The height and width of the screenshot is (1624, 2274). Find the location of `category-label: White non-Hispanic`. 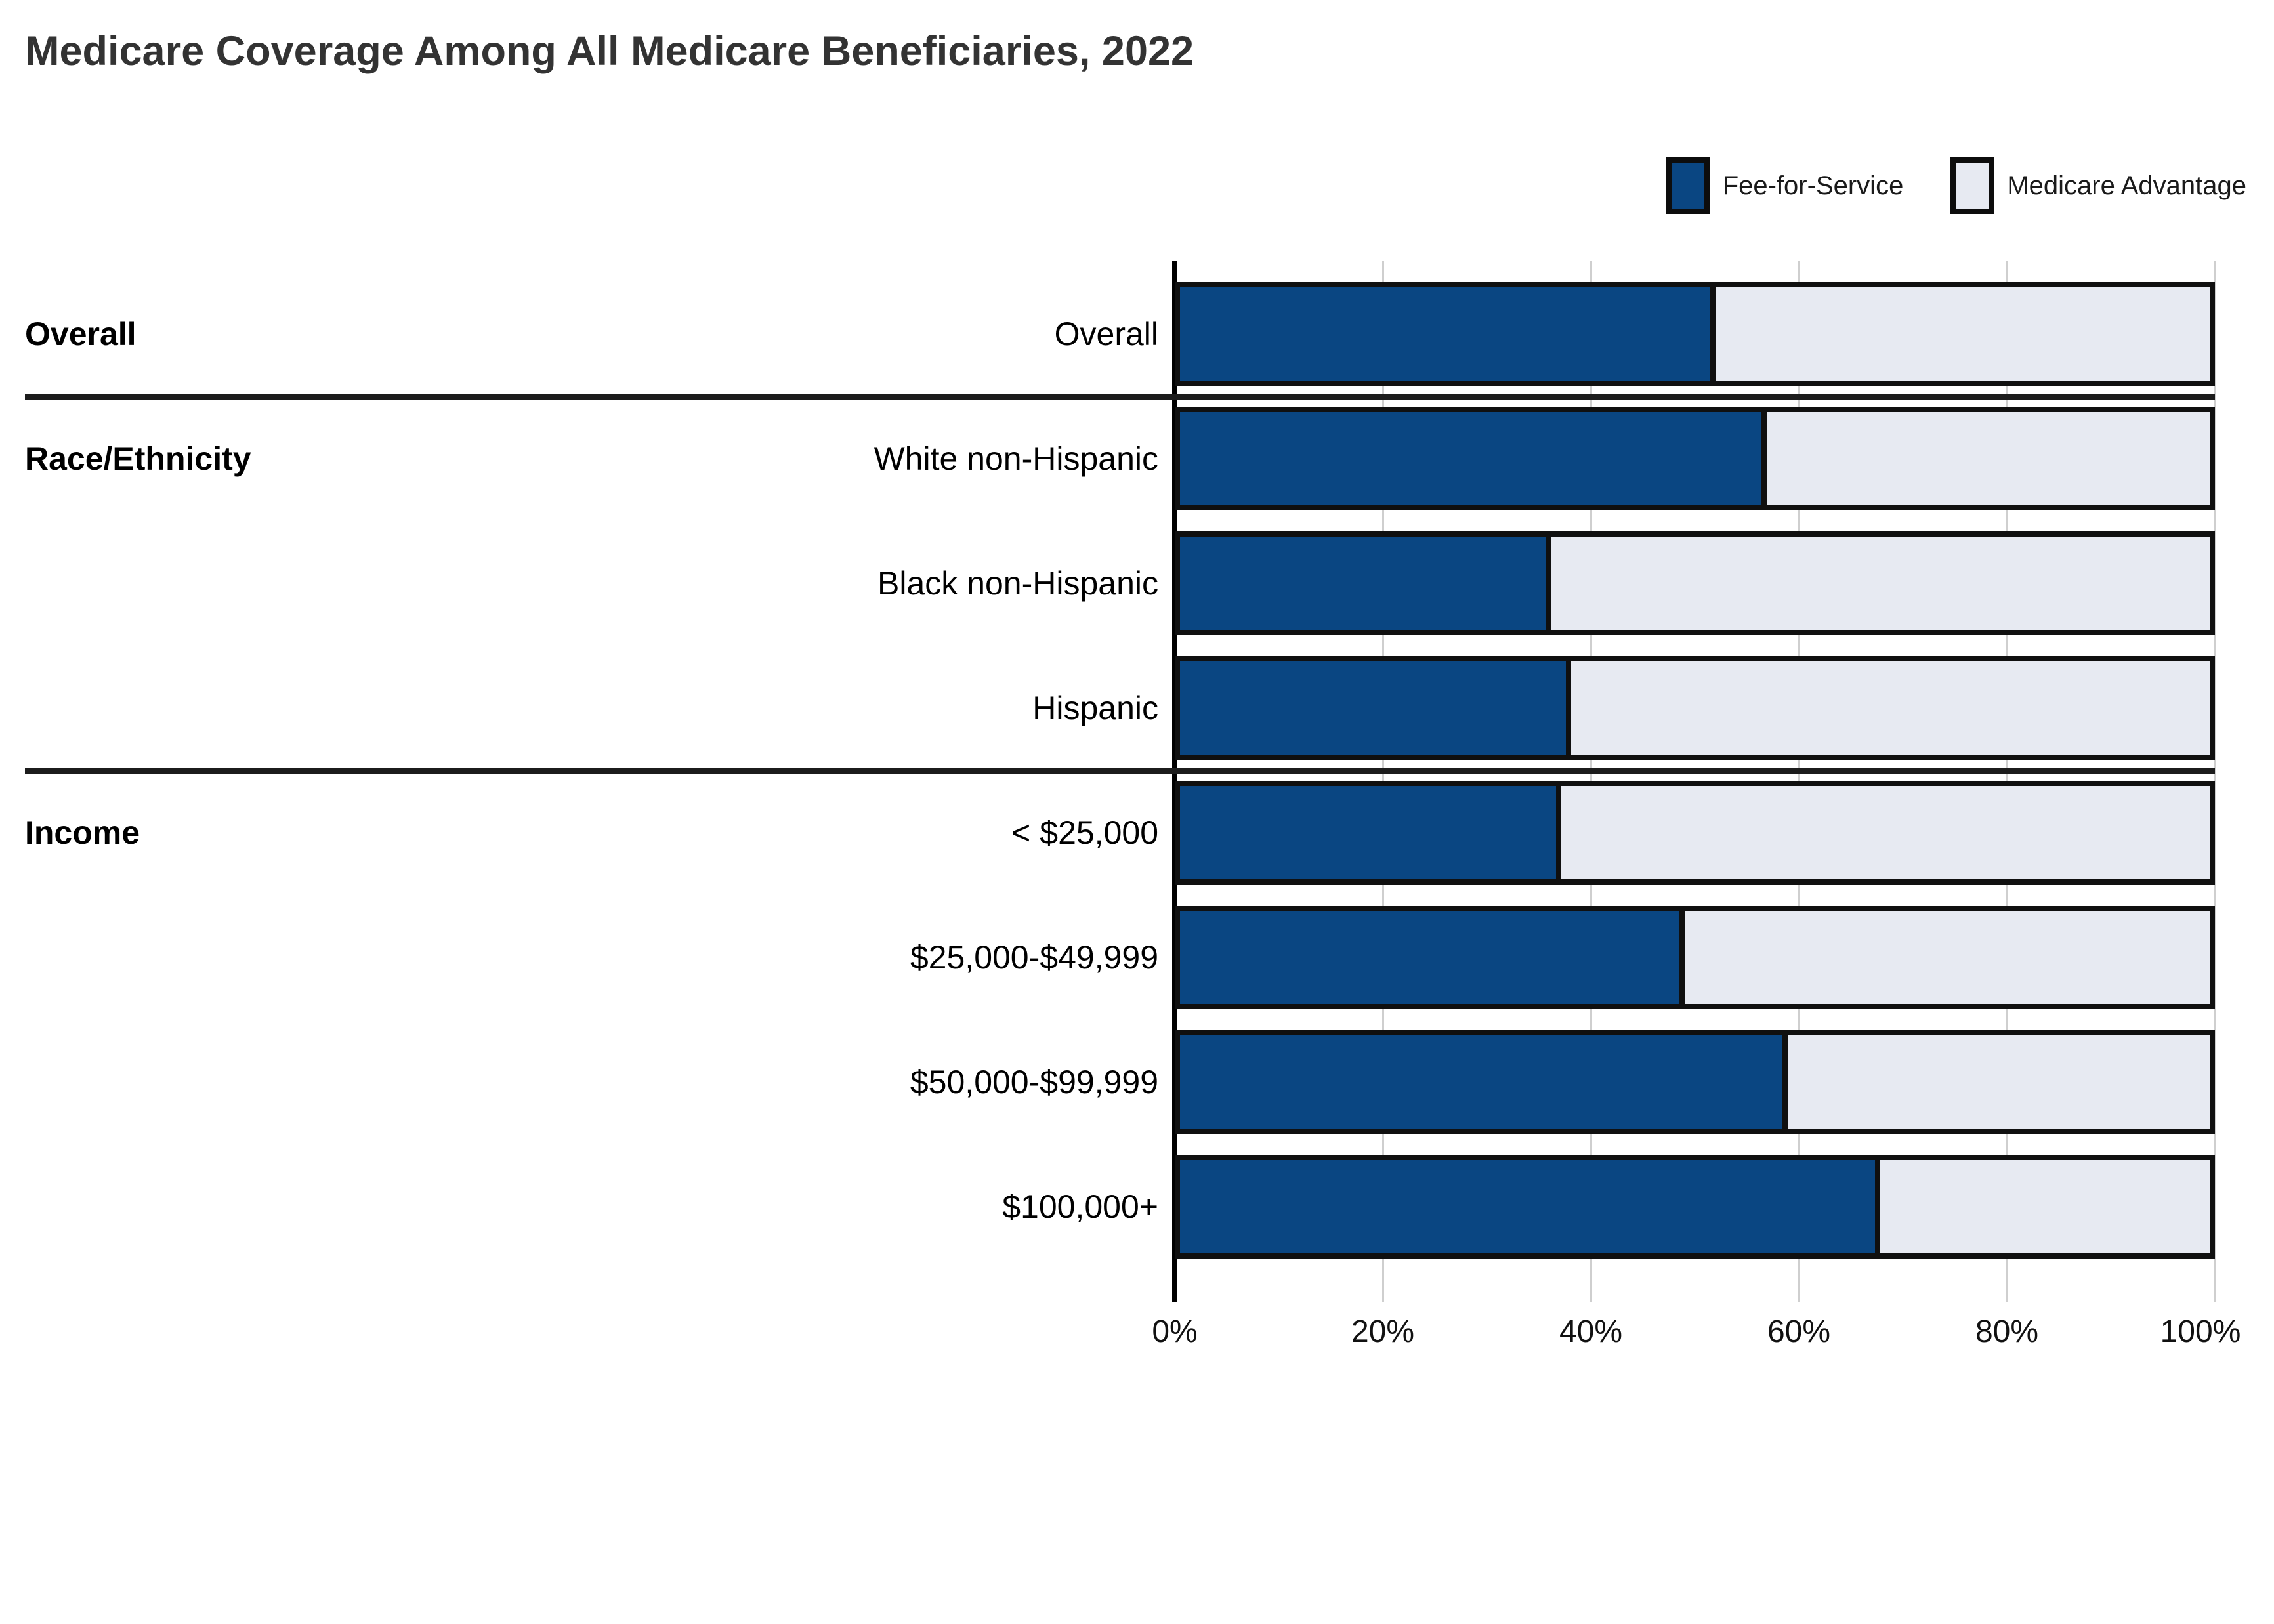

category-label: White non-Hispanic is located at coordinates (1016, 458).